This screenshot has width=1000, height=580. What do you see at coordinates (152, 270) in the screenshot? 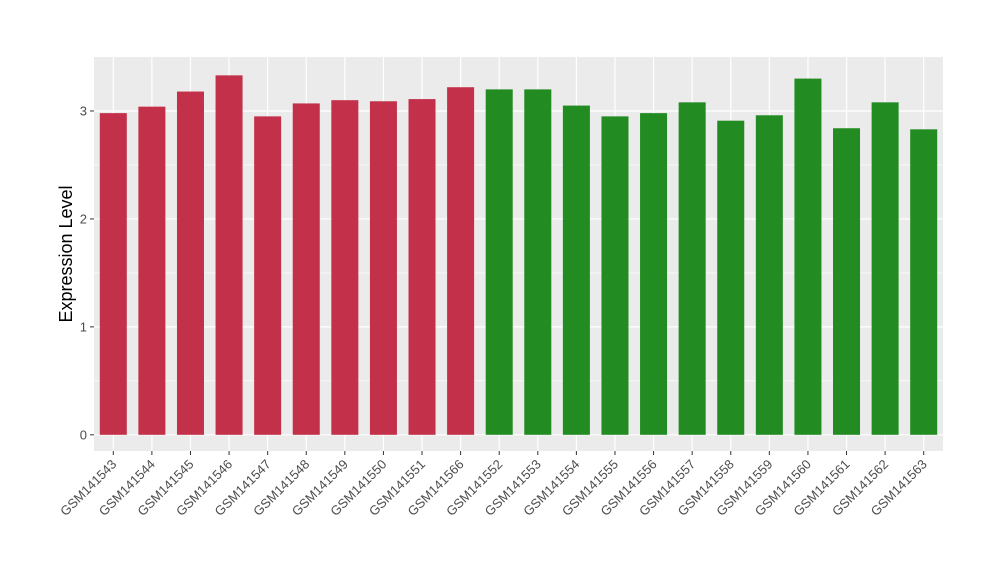
I see `bar-GSM141544` at bounding box center [152, 270].